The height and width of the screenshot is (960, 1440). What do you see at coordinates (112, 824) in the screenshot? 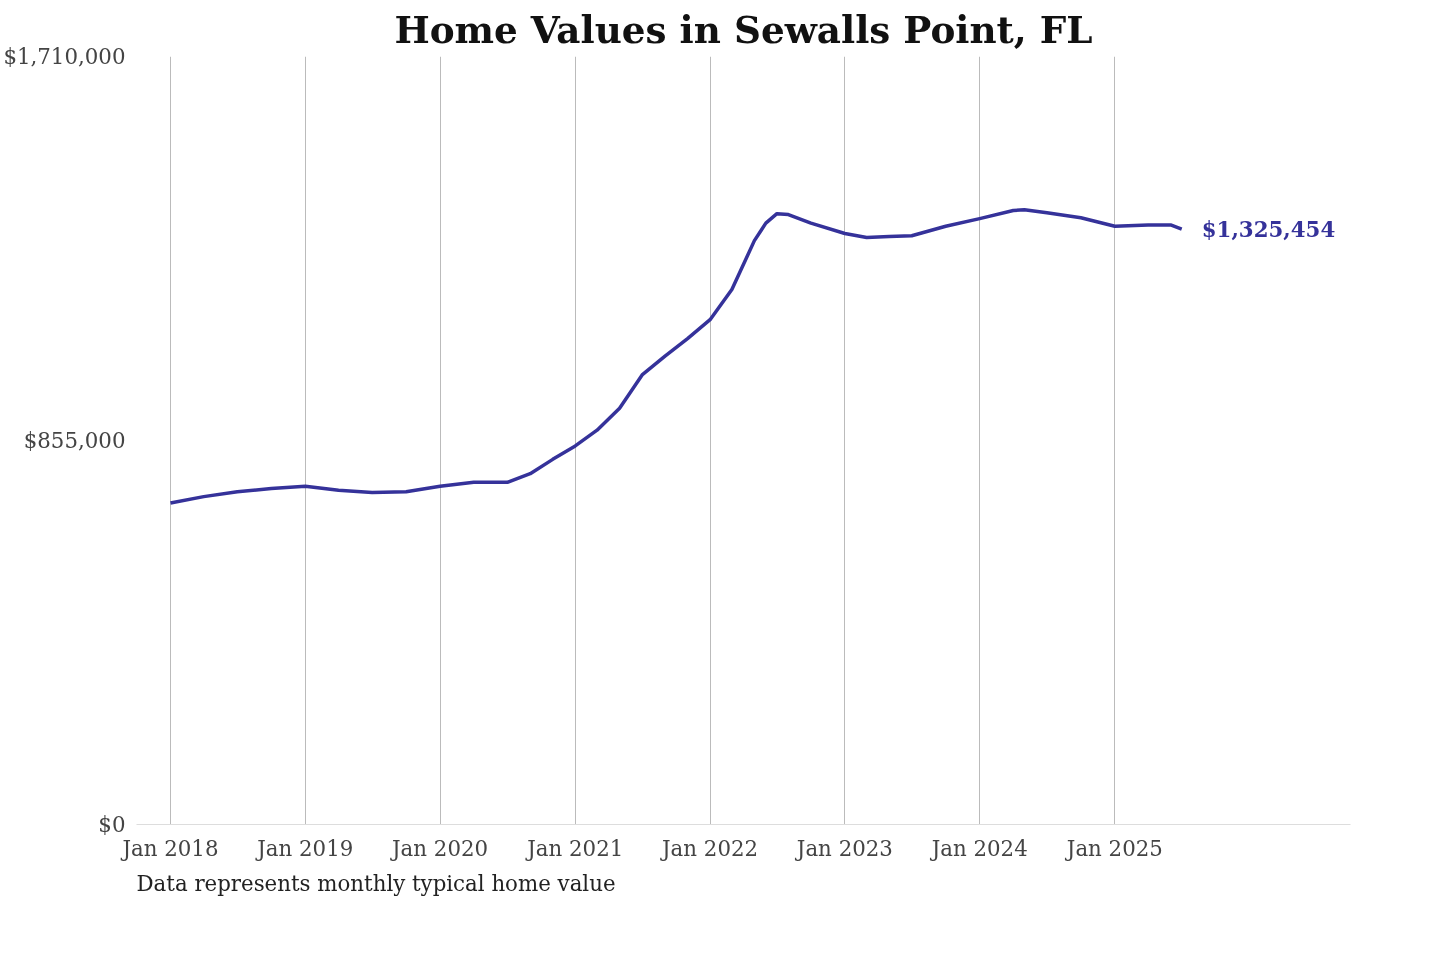
I see `y-tick-label: $0` at bounding box center [112, 824].